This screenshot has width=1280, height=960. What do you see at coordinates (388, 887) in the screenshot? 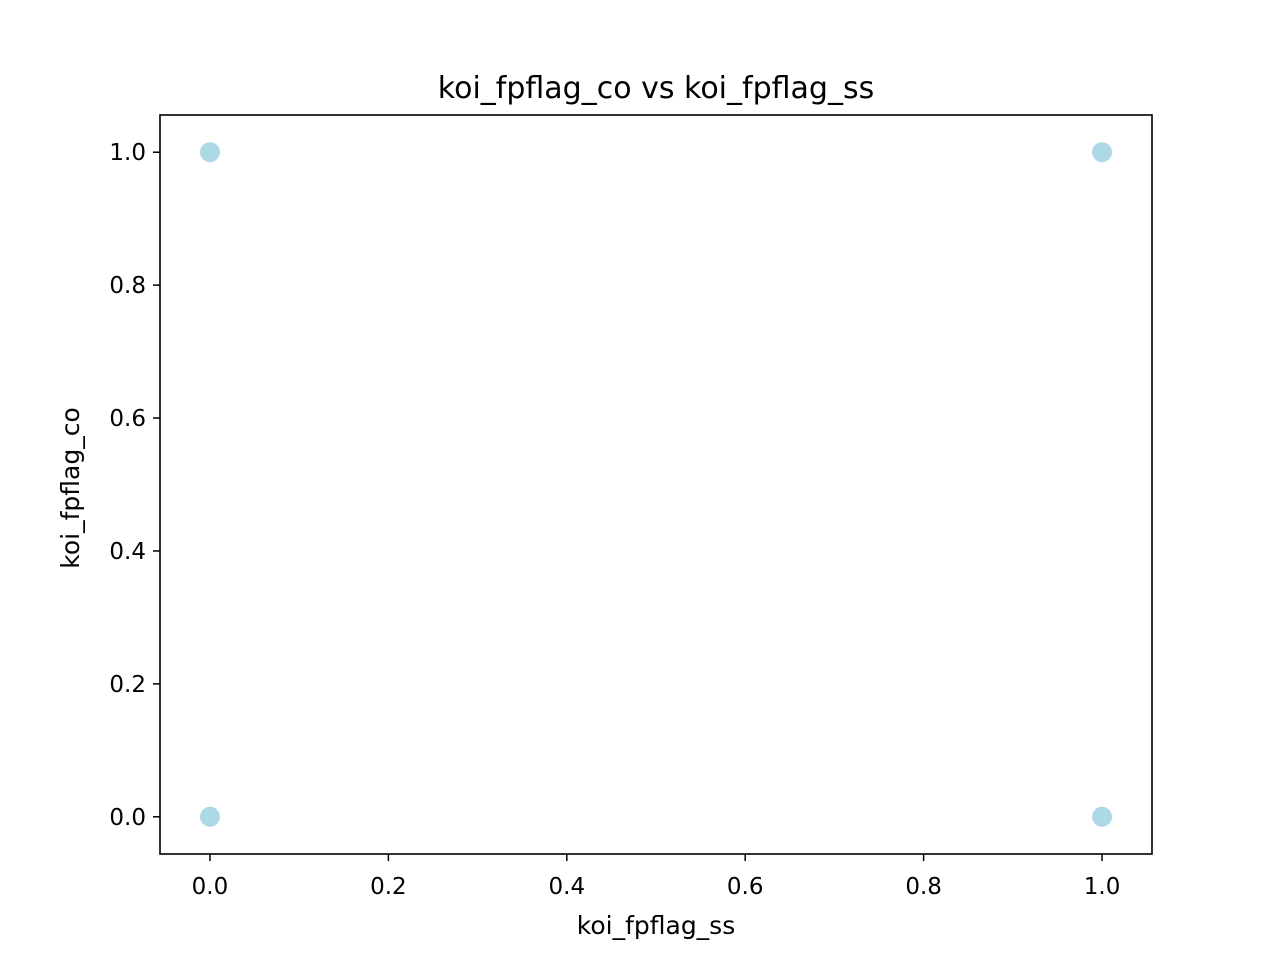
I see `x-tick-label: 0.2` at bounding box center [388, 887].